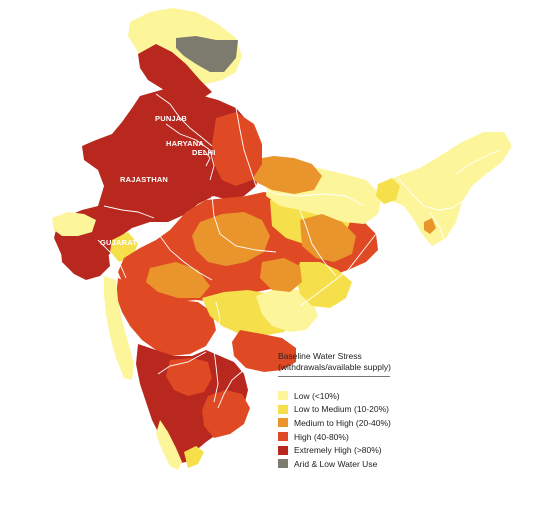 The height and width of the screenshot is (506, 539). I want to click on legend-item: Low (<10%), so click(393, 396).